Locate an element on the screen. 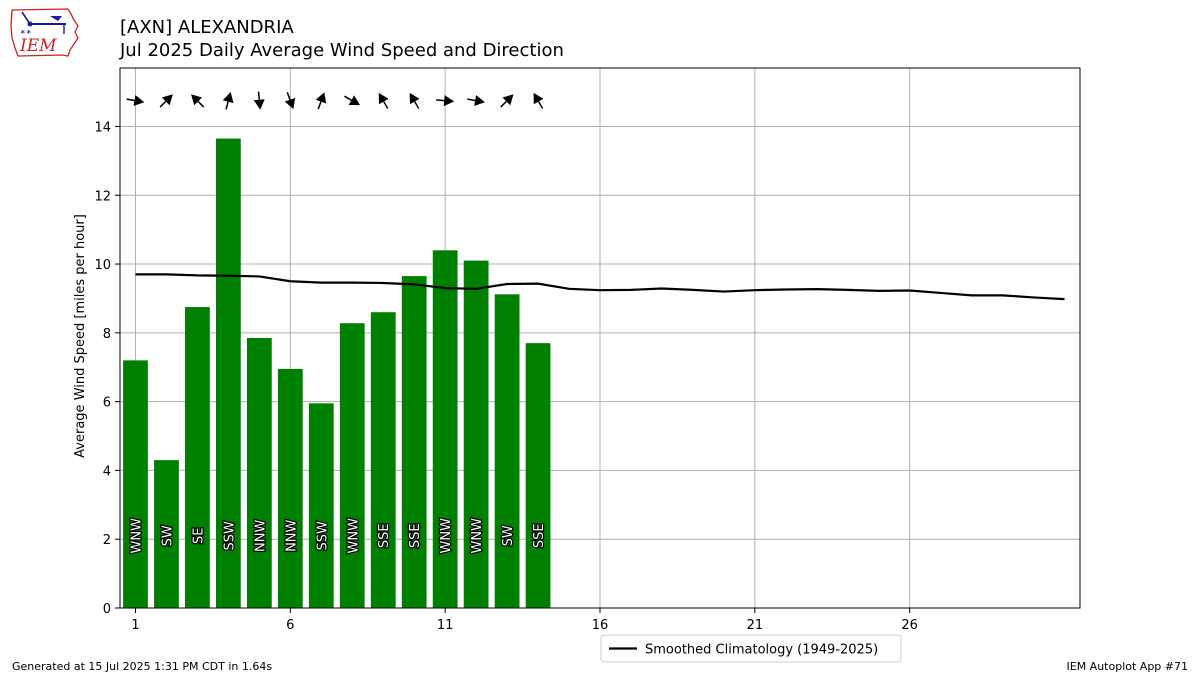 This screenshot has height=675, width=1200. climatology-series is located at coordinates (600, 287).